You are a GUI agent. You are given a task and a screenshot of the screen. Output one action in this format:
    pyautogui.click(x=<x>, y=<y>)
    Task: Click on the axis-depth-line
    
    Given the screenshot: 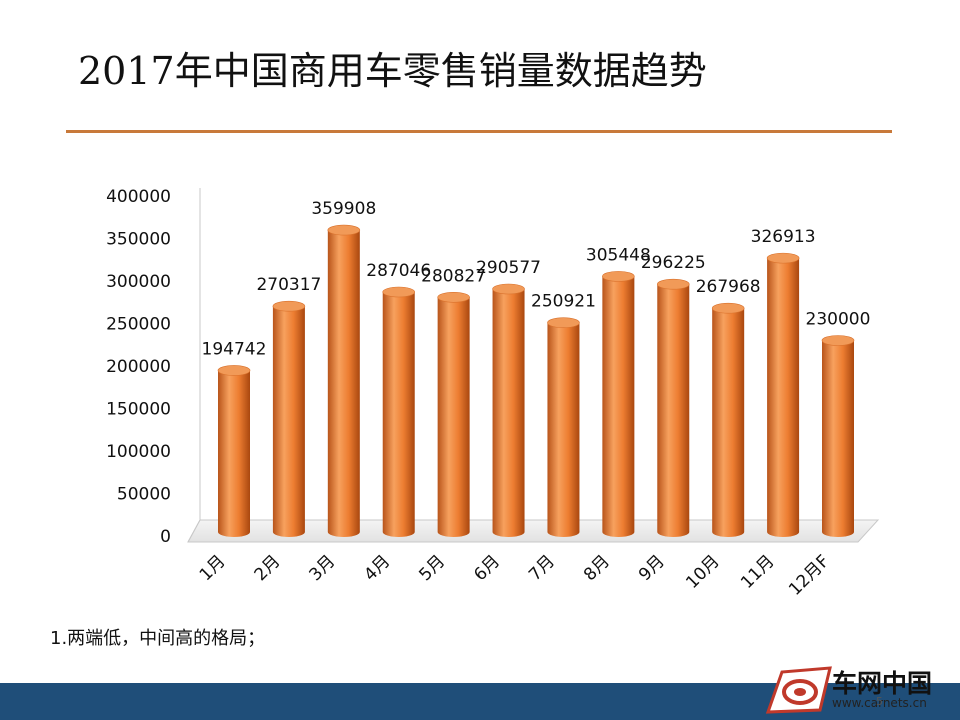 What is the action you would take?
    pyautogui.click(x=194, y=531)
    